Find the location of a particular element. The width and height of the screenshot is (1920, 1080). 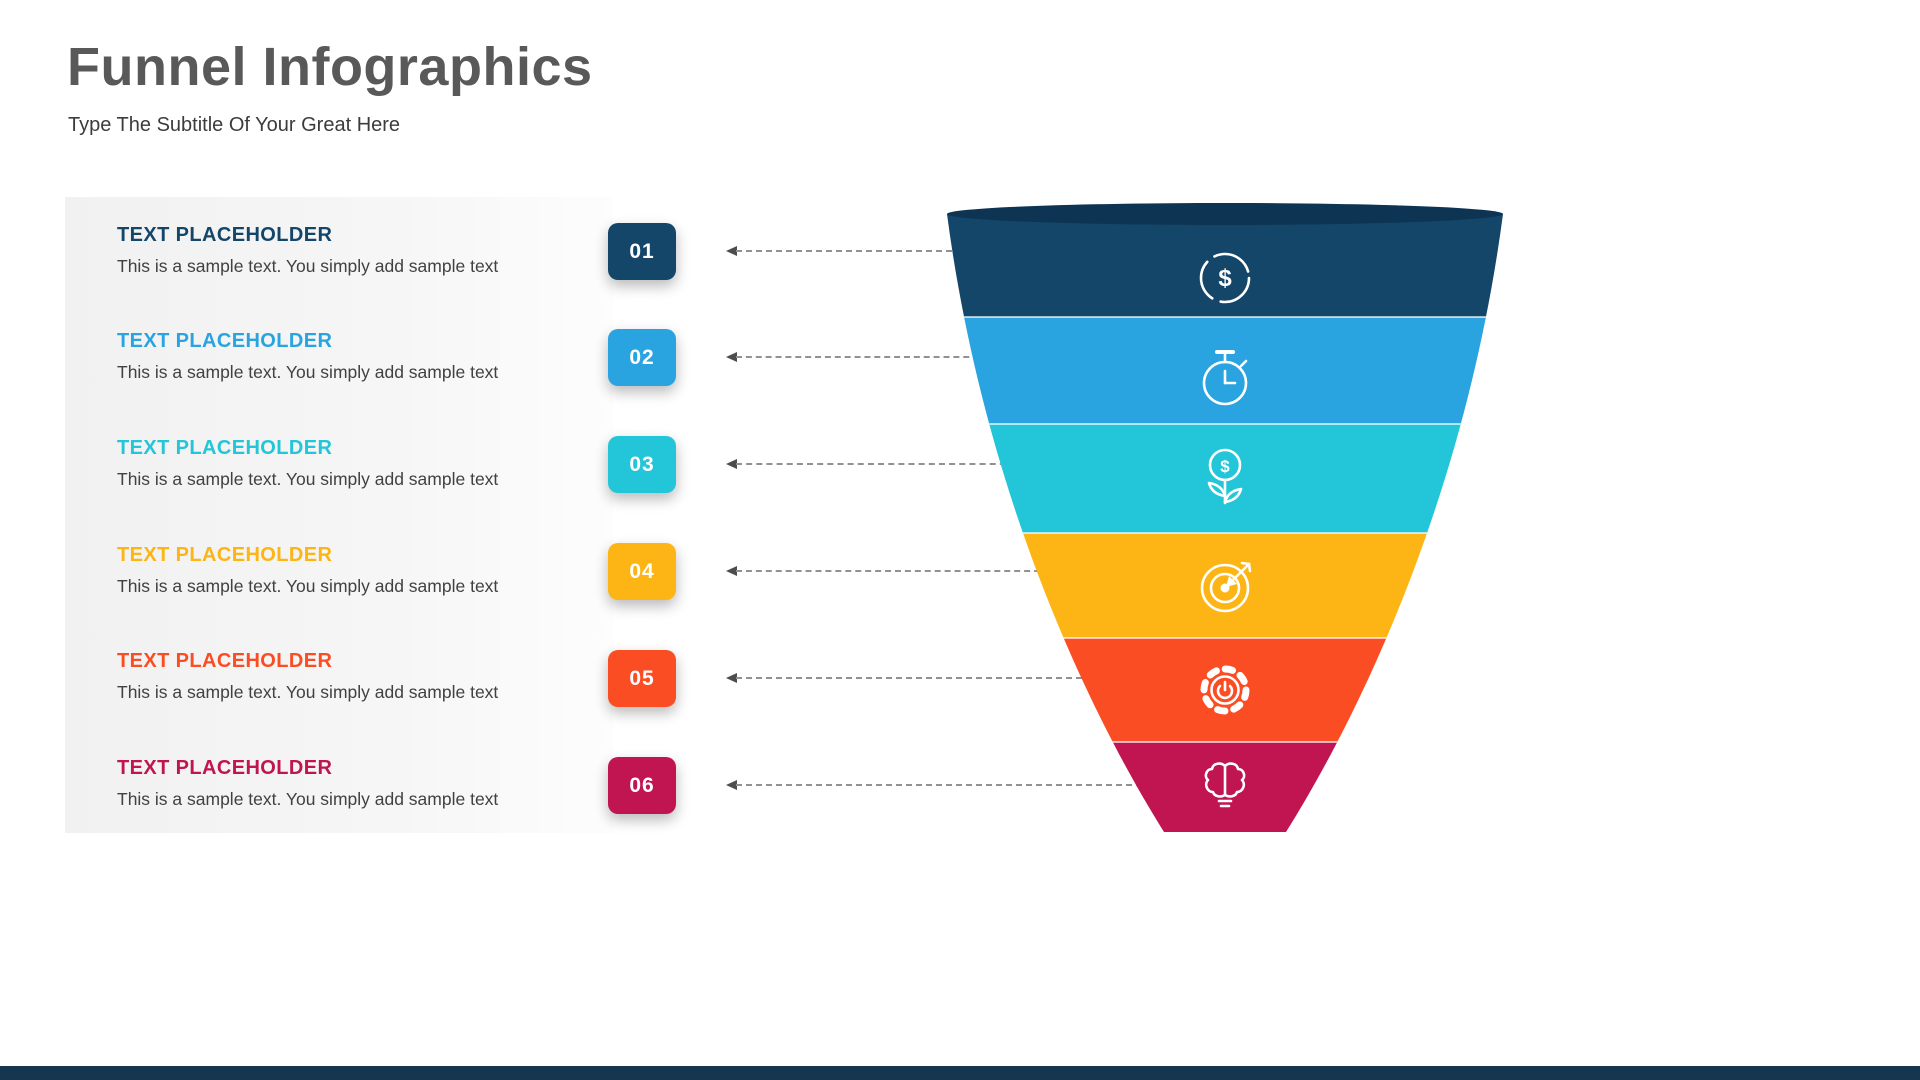

page-title: Funnel Infographics is located at coordinates (330, 67).